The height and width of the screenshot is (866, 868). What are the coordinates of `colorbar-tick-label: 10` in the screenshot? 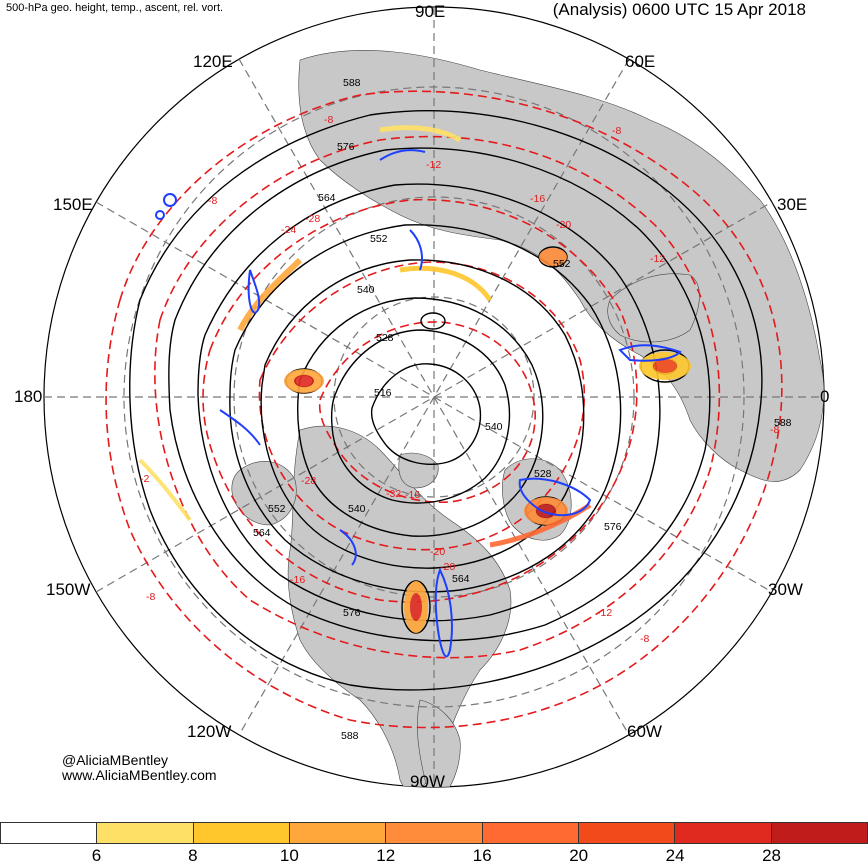 It's located at (289, 855).